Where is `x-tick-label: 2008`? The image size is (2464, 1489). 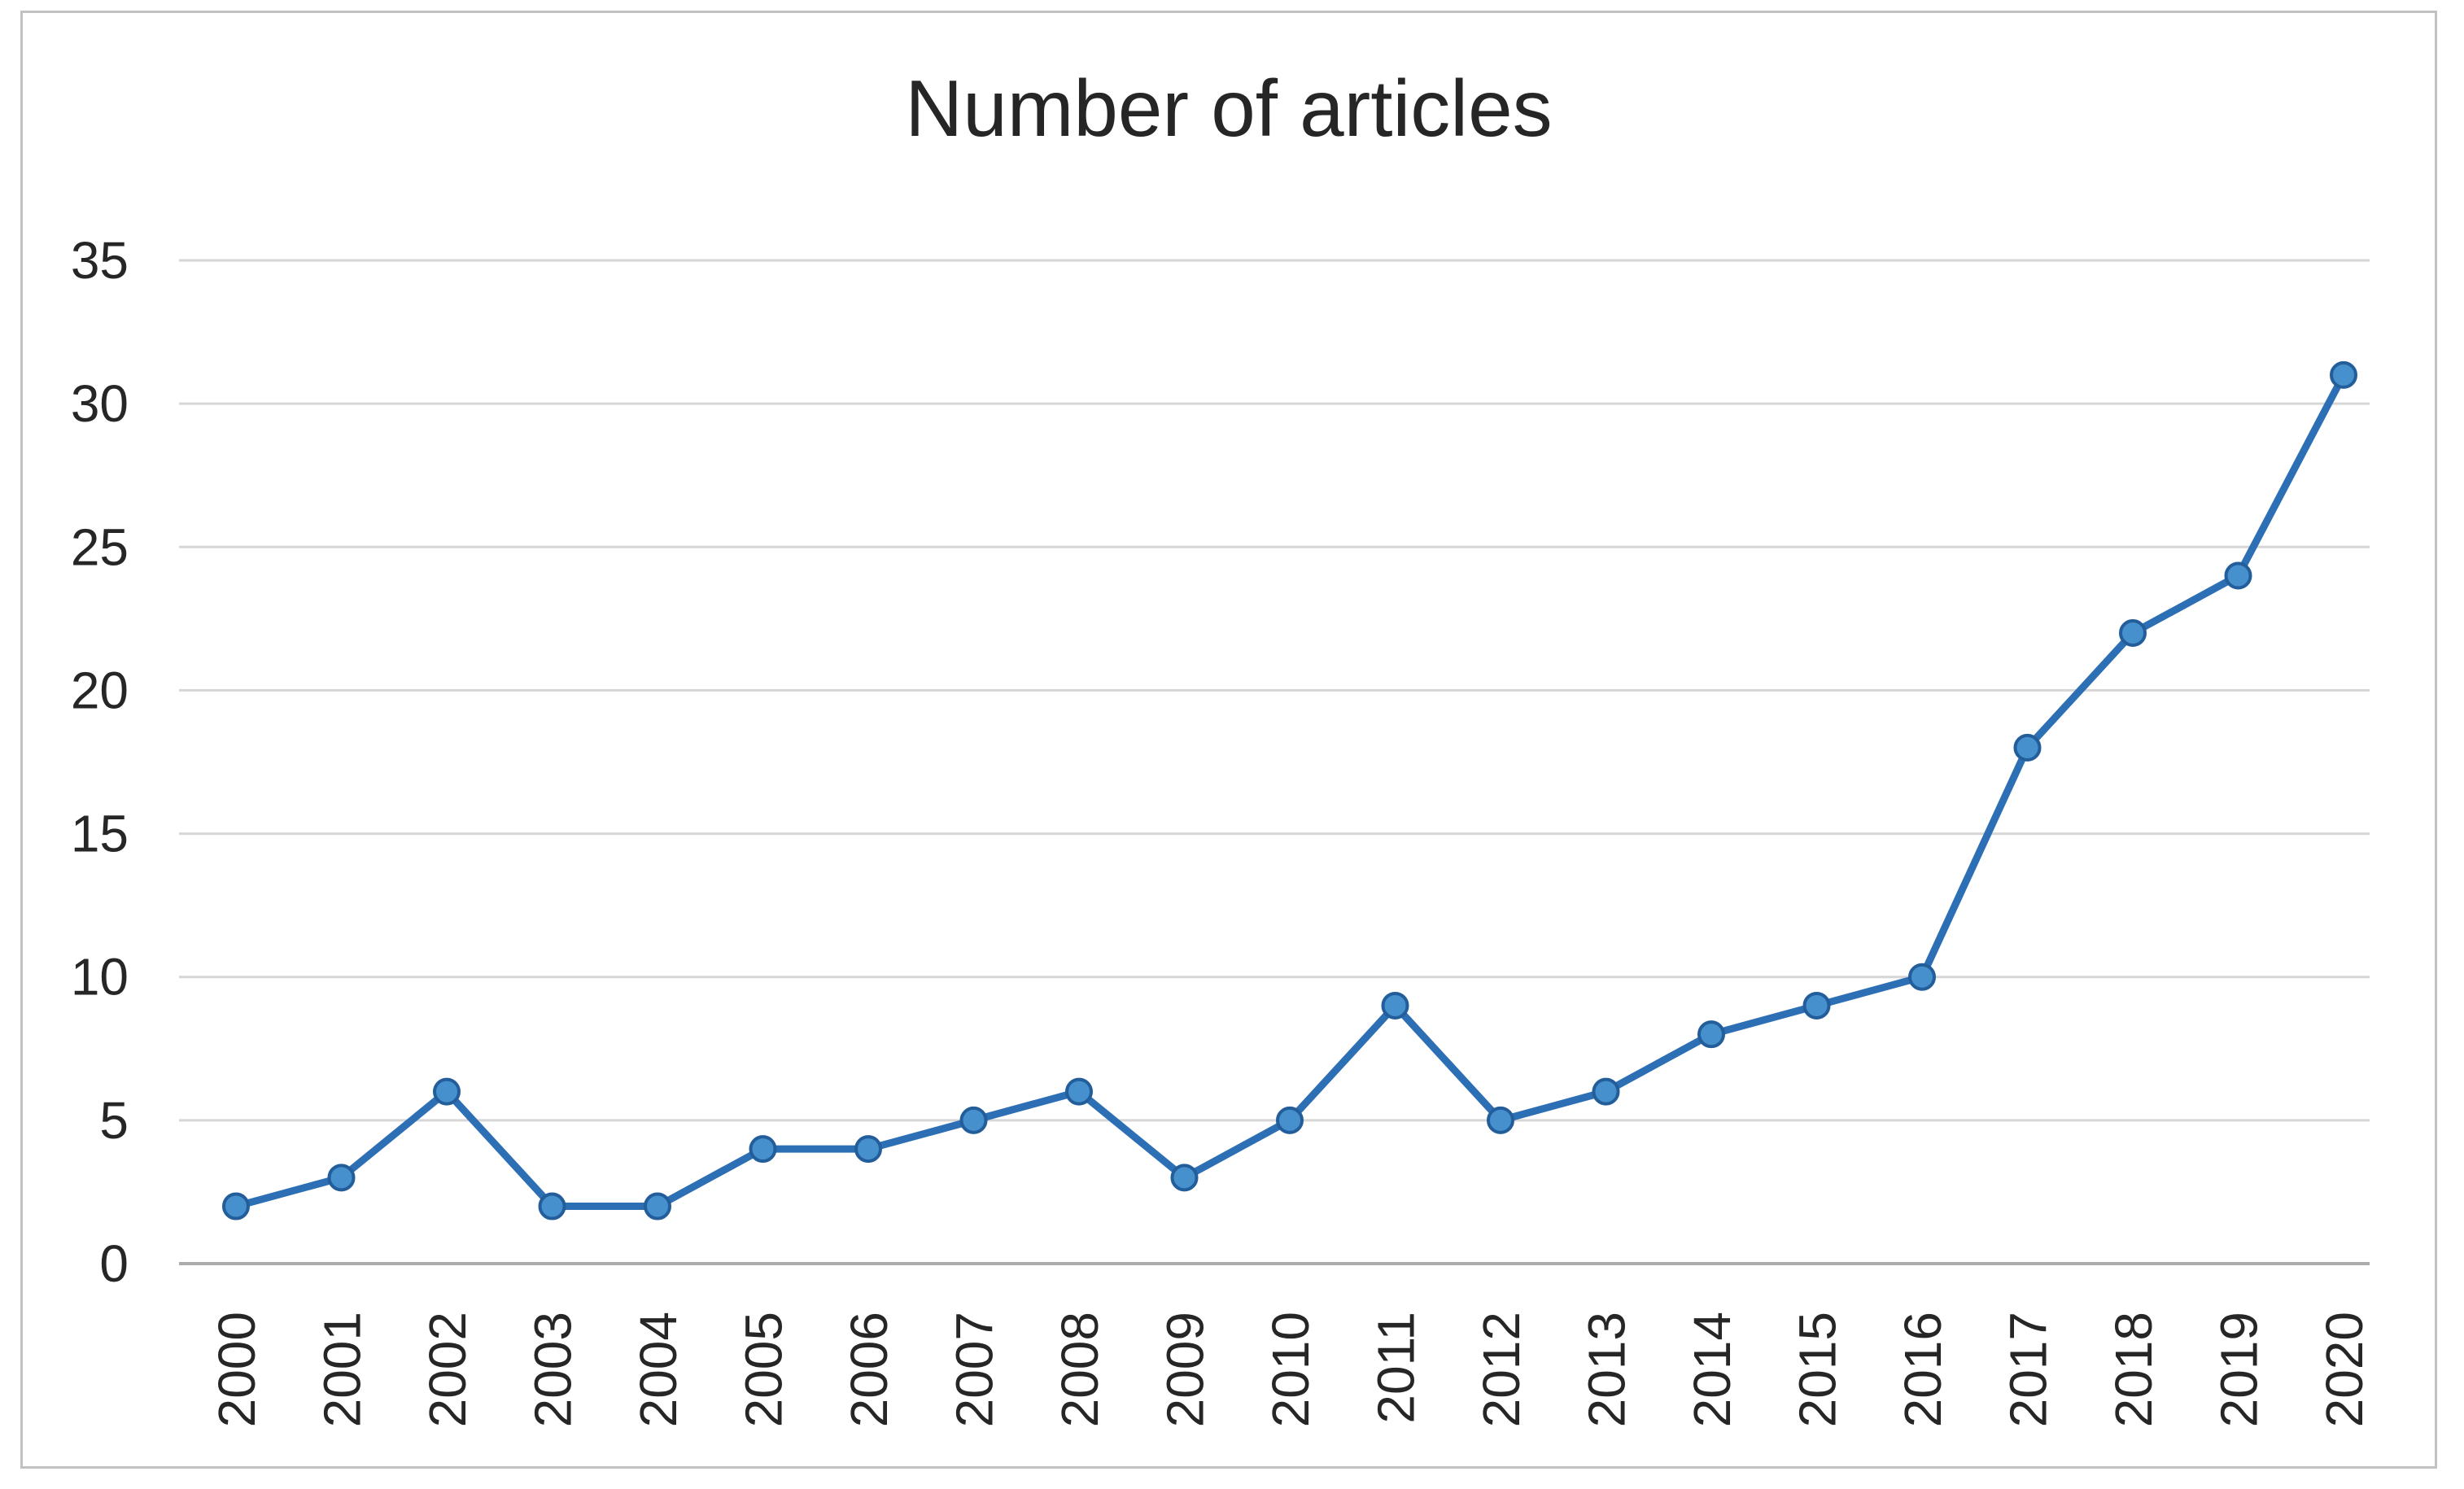 x-tick-label: 2008 is located at coordinates (1080, 1369).